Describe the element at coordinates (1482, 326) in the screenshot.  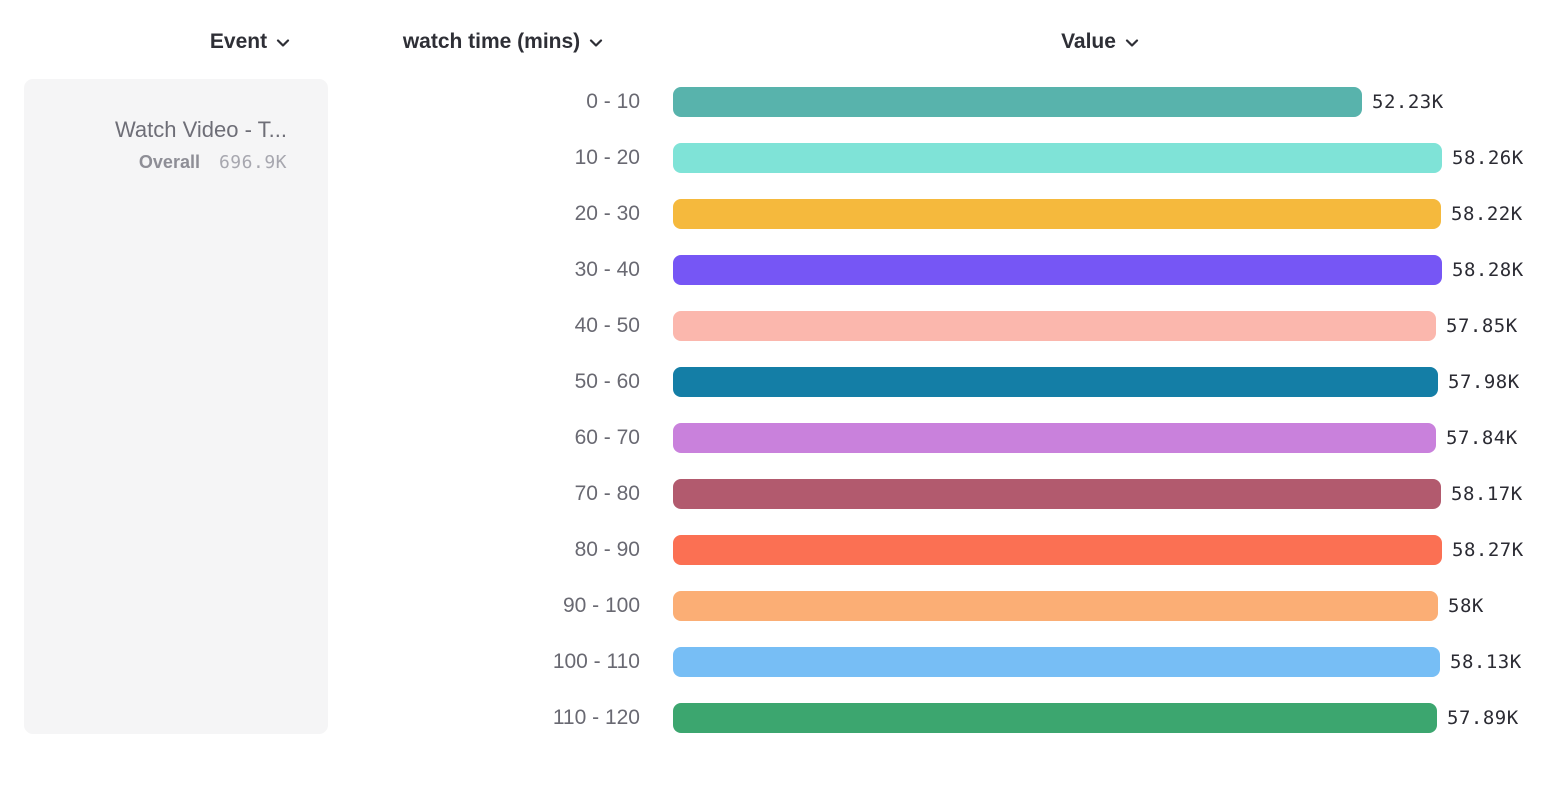
I see `bar-value-label: 57.85K` at that location.